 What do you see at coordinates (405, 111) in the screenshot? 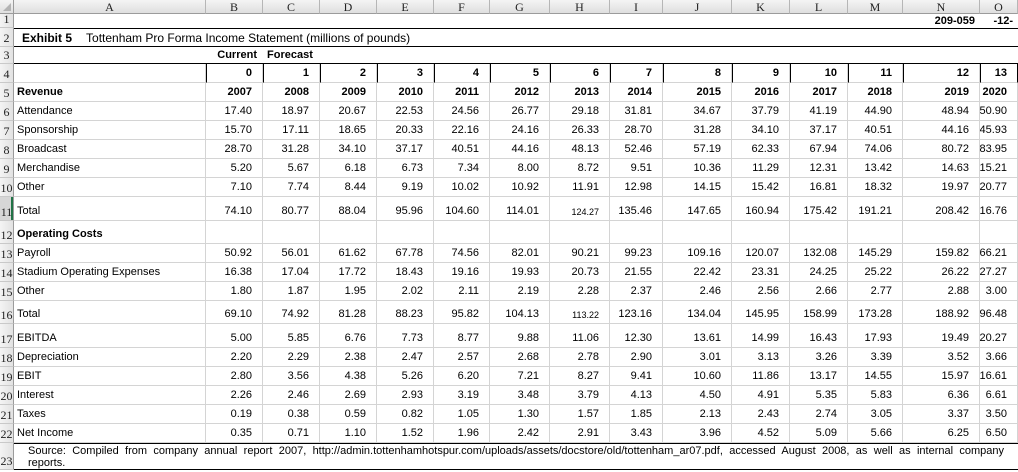
I see `cell: 22.53` at bounding box center [405, 111].